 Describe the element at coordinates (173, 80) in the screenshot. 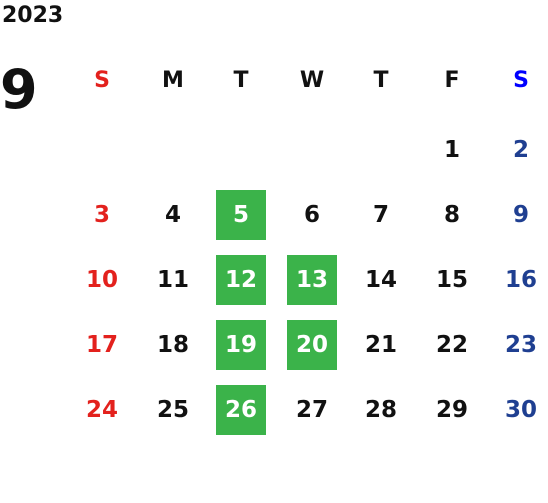

I see `weekday-label: M` at that location.